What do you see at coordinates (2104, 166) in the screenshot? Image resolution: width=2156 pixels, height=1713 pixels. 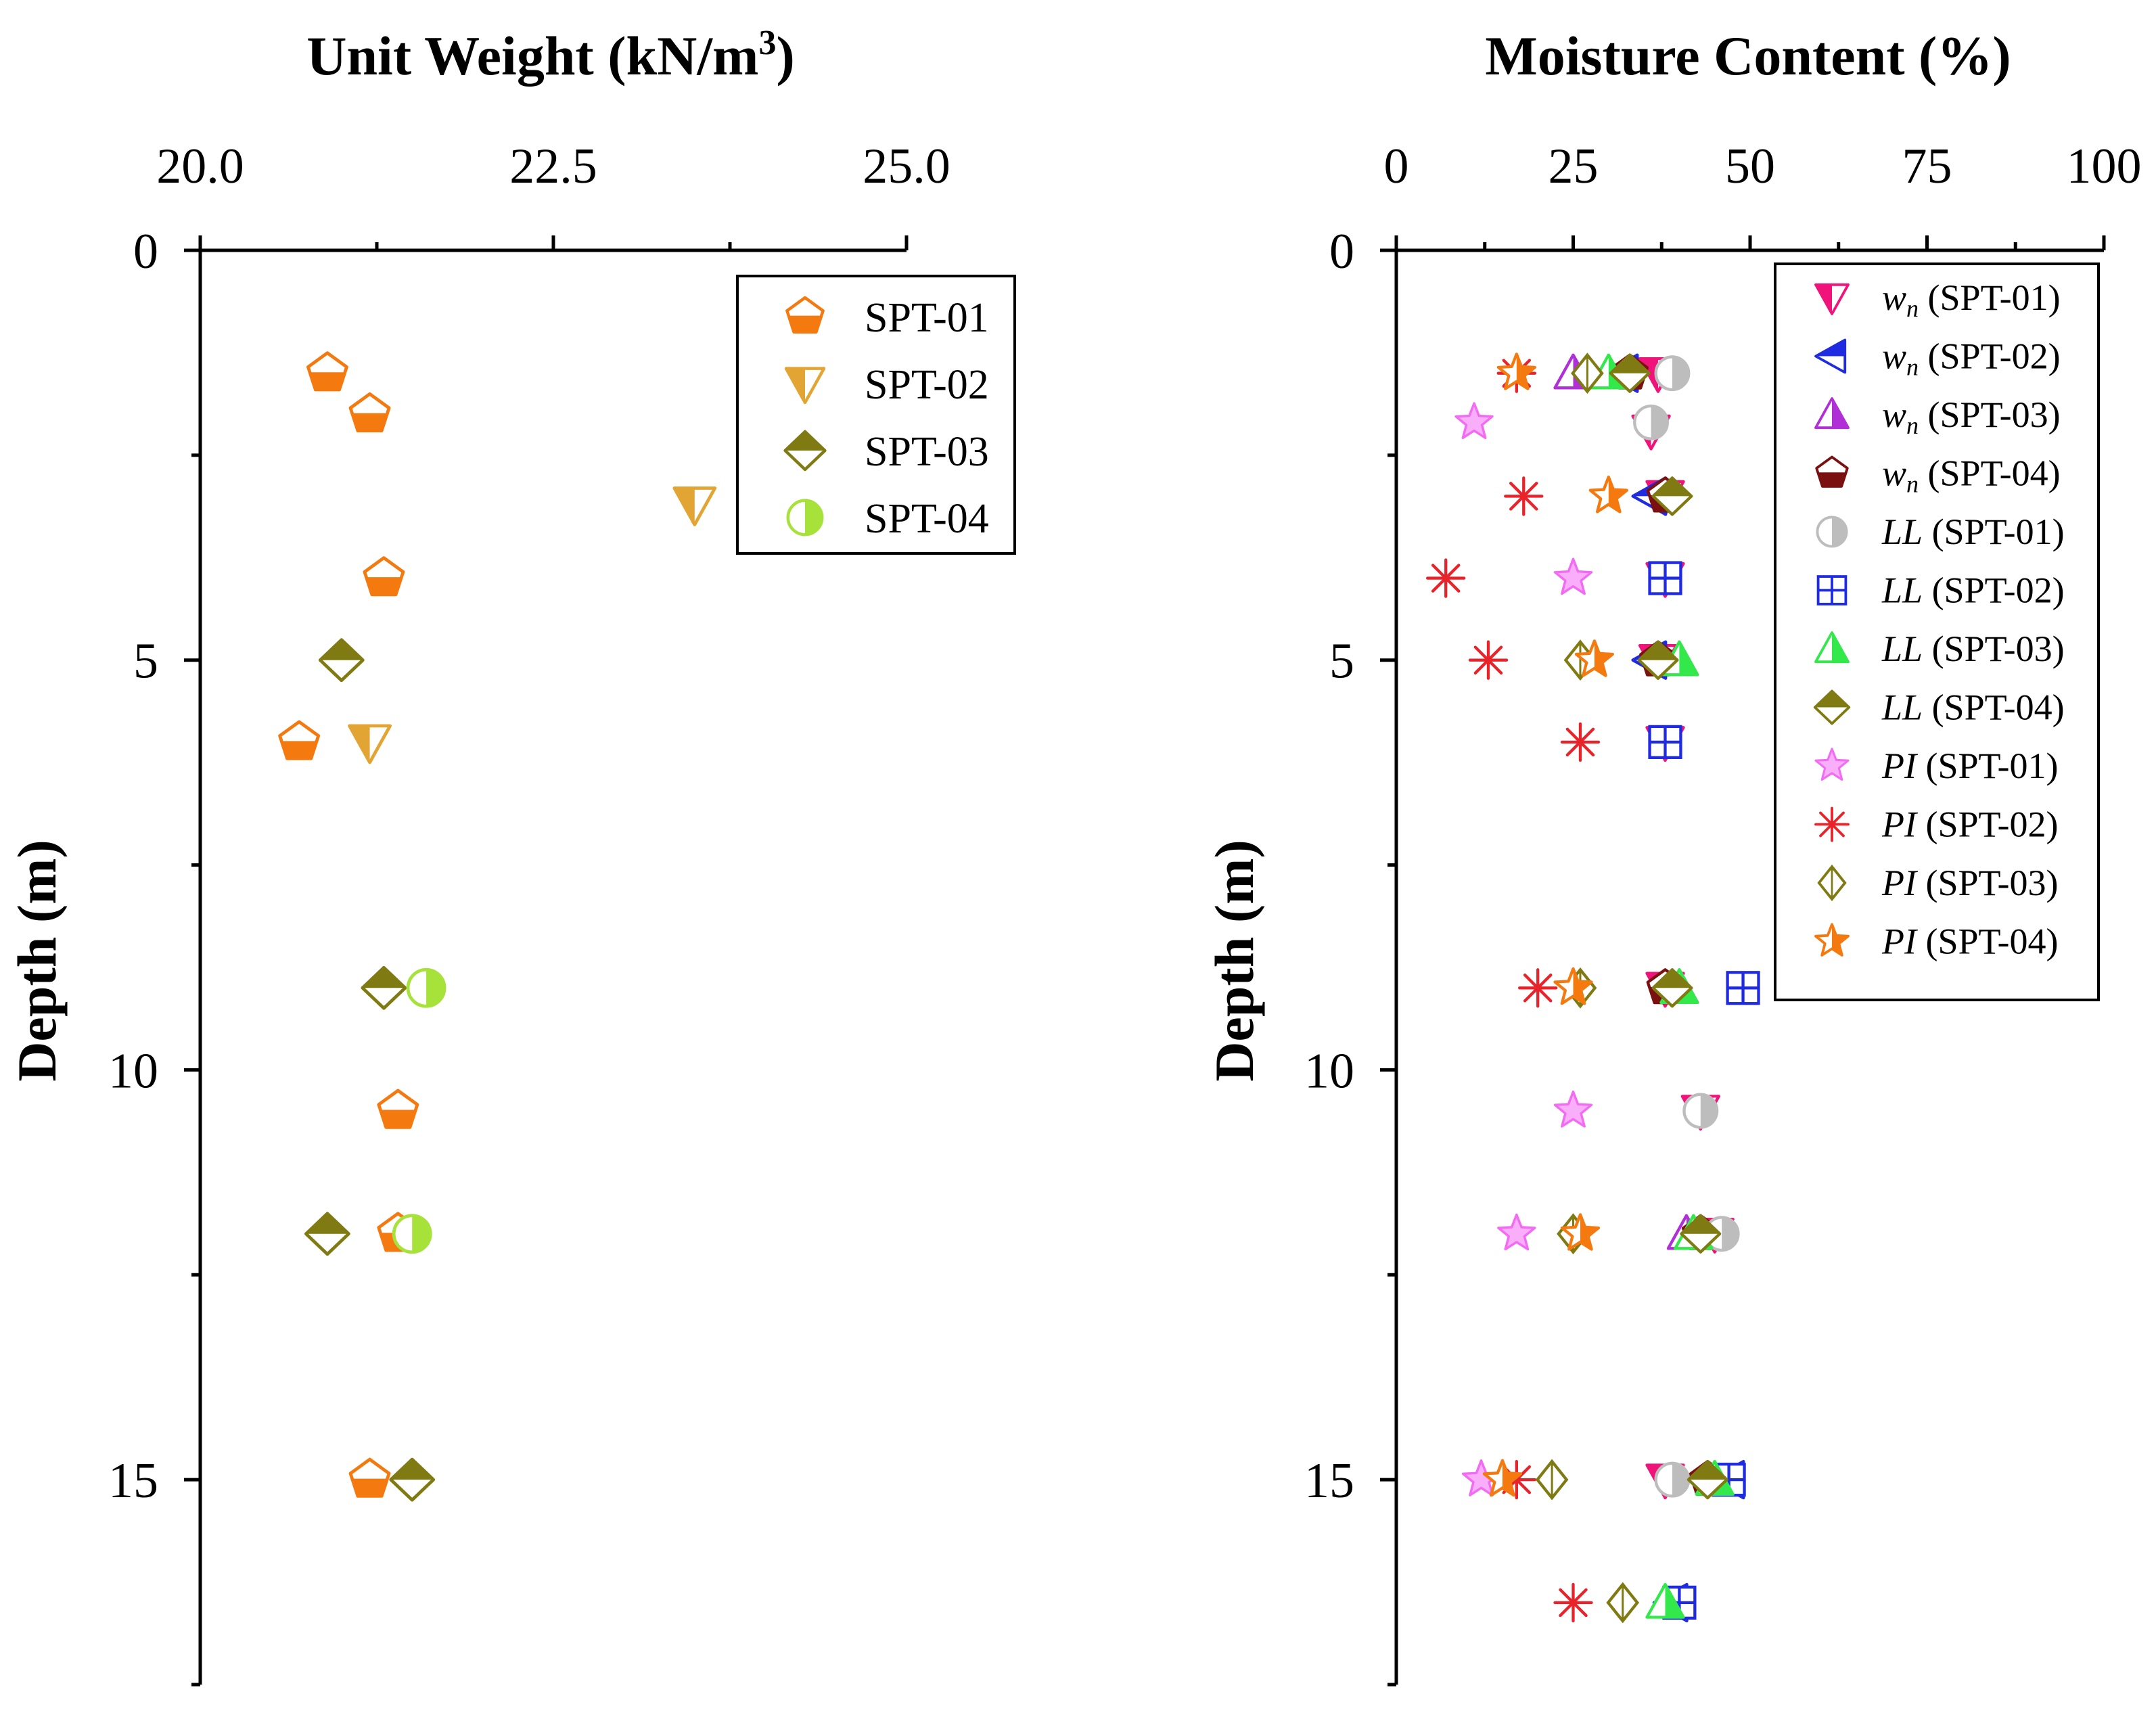 I see `x-tick-label-100: 100` at bounding box center [2104, 166].